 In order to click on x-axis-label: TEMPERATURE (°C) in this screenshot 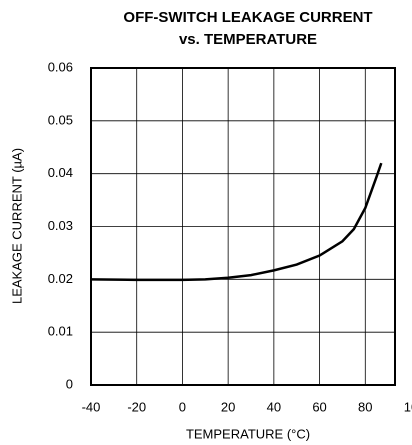, I will do `click(248, 433)`.